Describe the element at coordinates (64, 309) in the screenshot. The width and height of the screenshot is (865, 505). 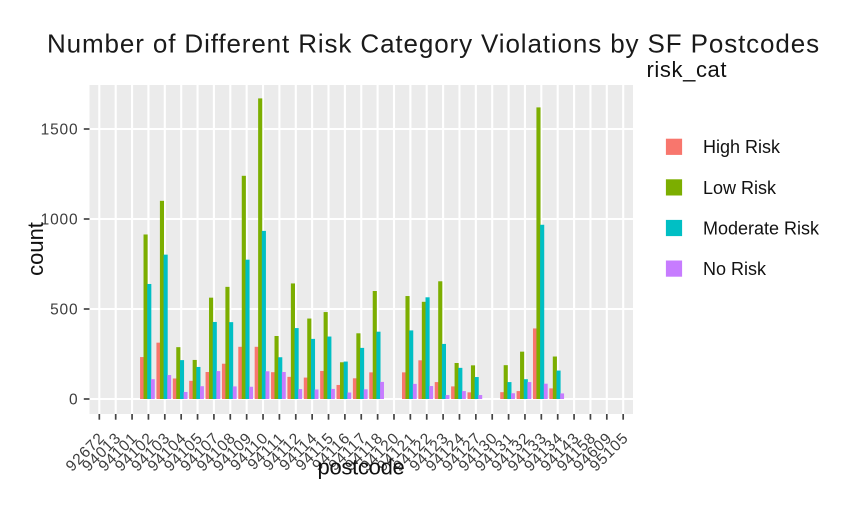
I see `svg-text: 500` at that location.